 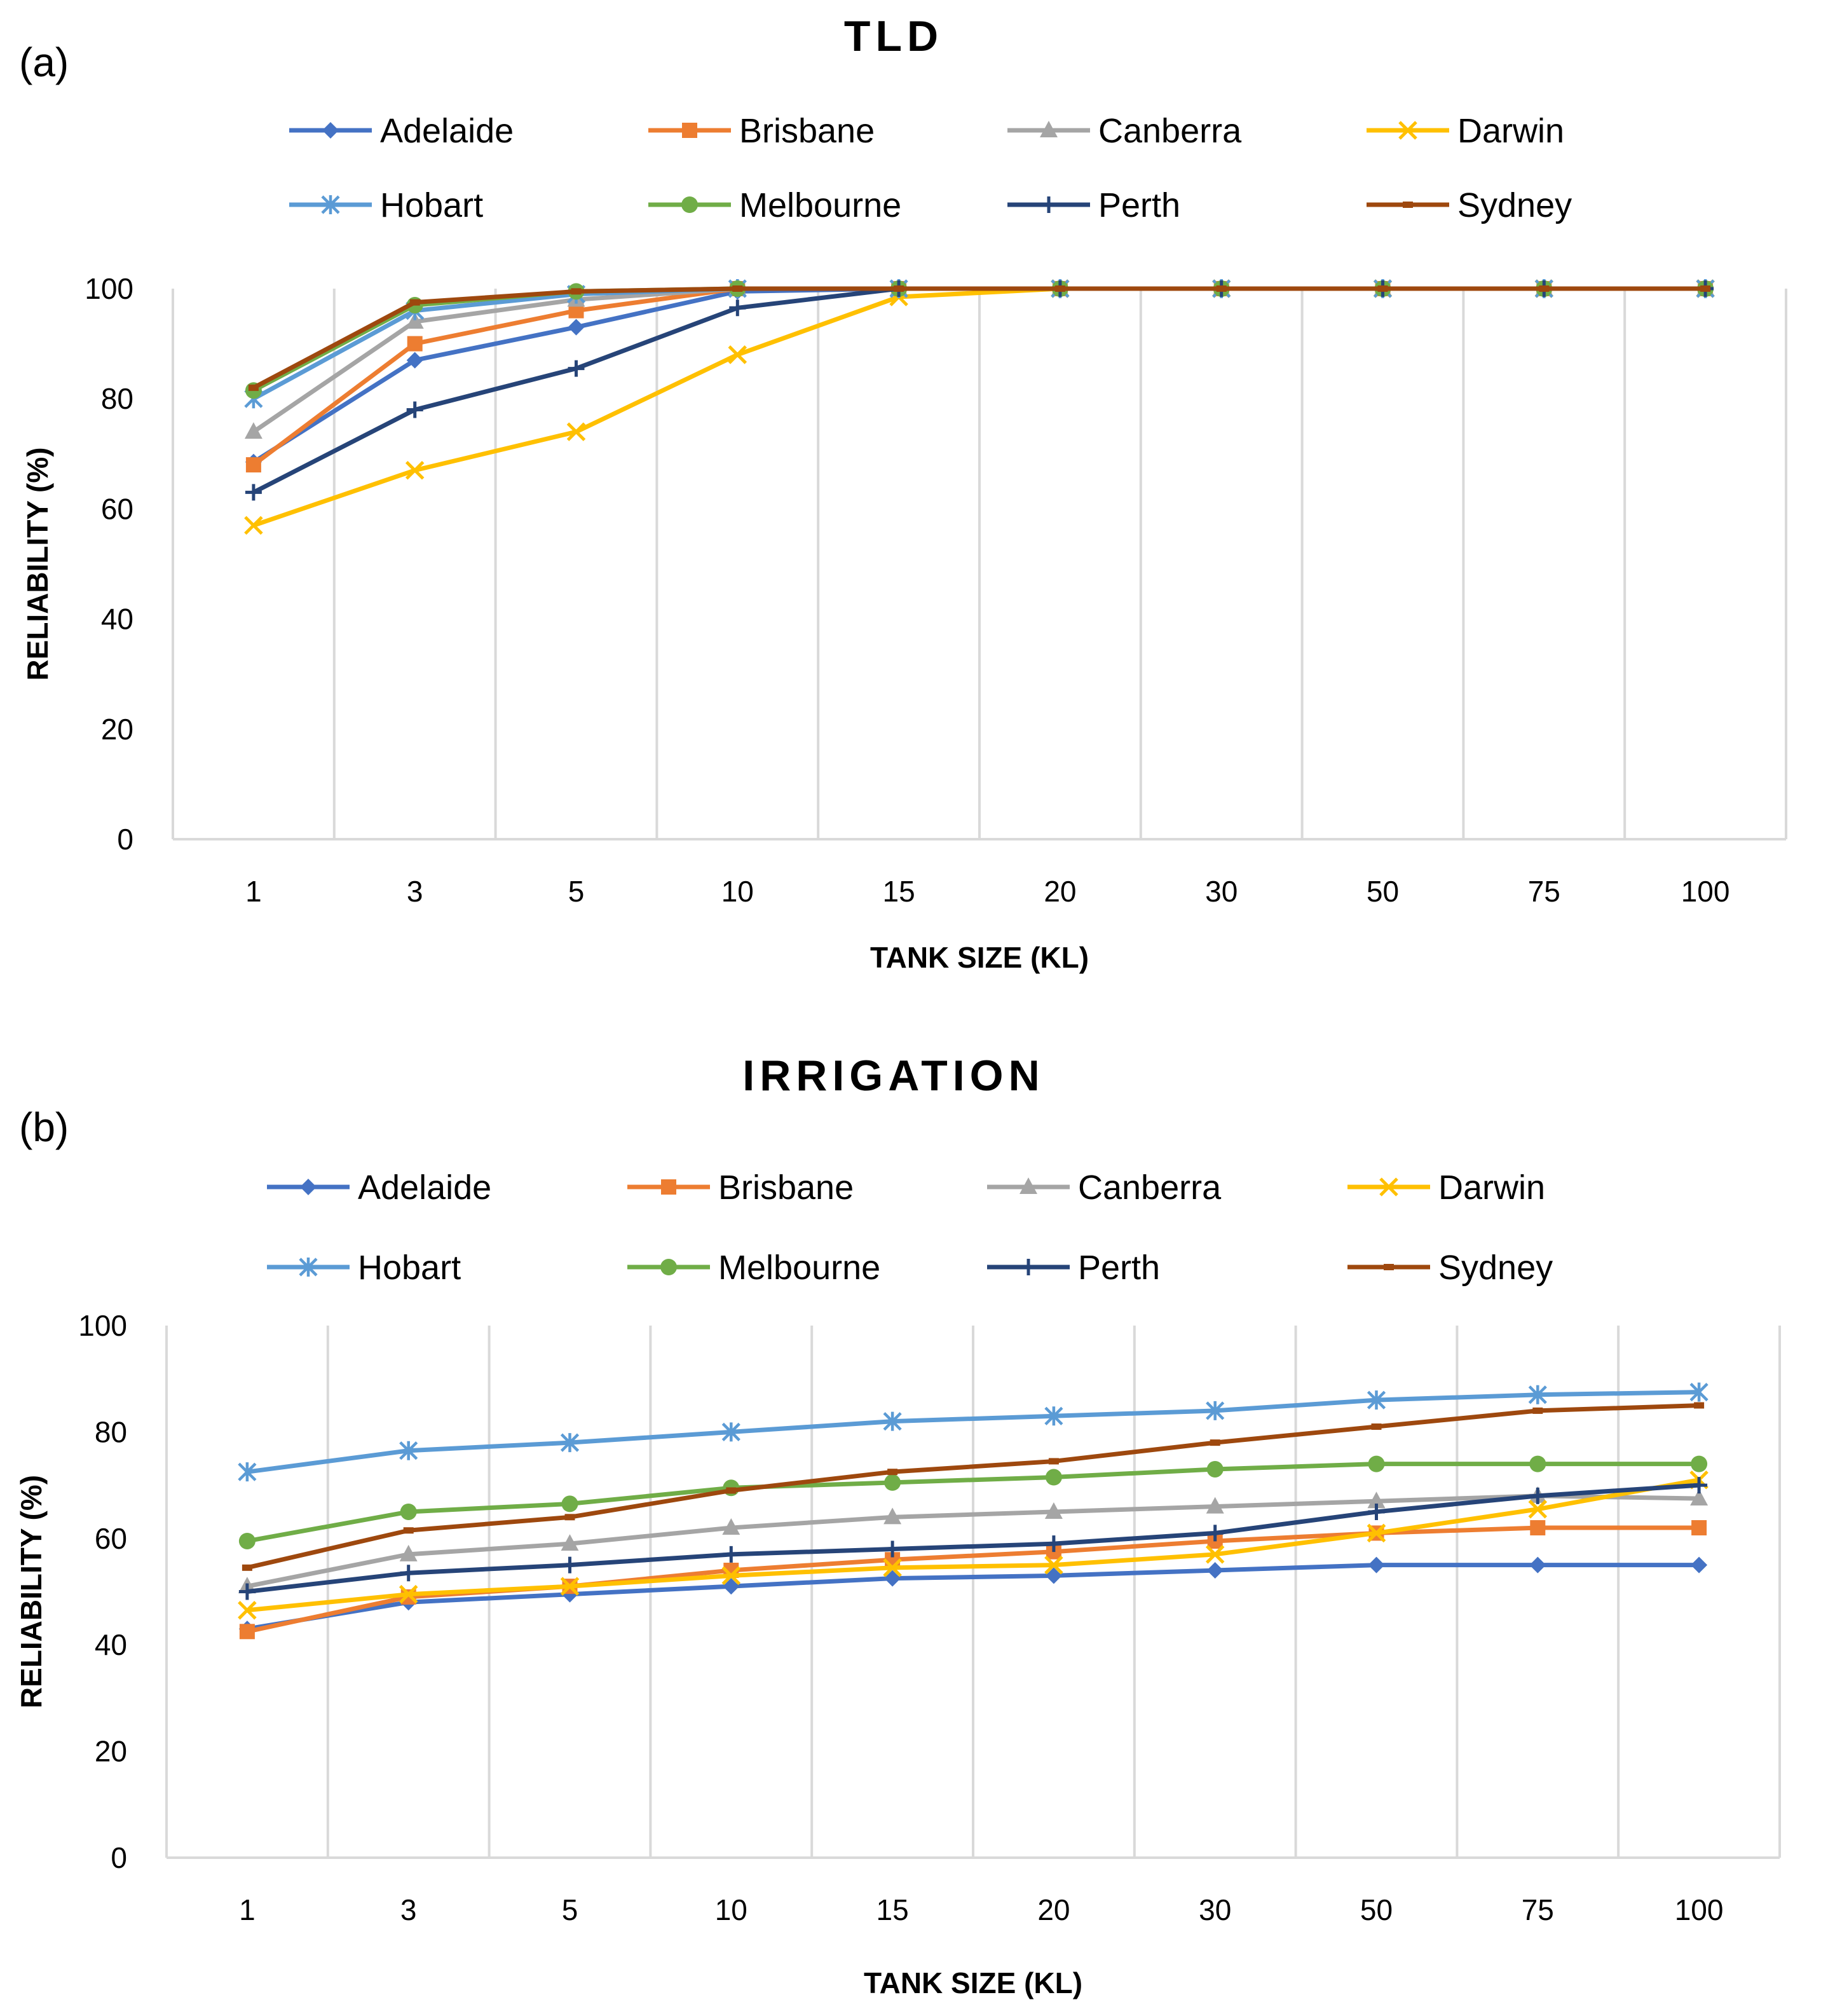 What do you see at coordinates (973, 1983) in the screenshot?
I see `x-axis-title: TANK SIZE (KL)` at bounding box center [973, 1983].